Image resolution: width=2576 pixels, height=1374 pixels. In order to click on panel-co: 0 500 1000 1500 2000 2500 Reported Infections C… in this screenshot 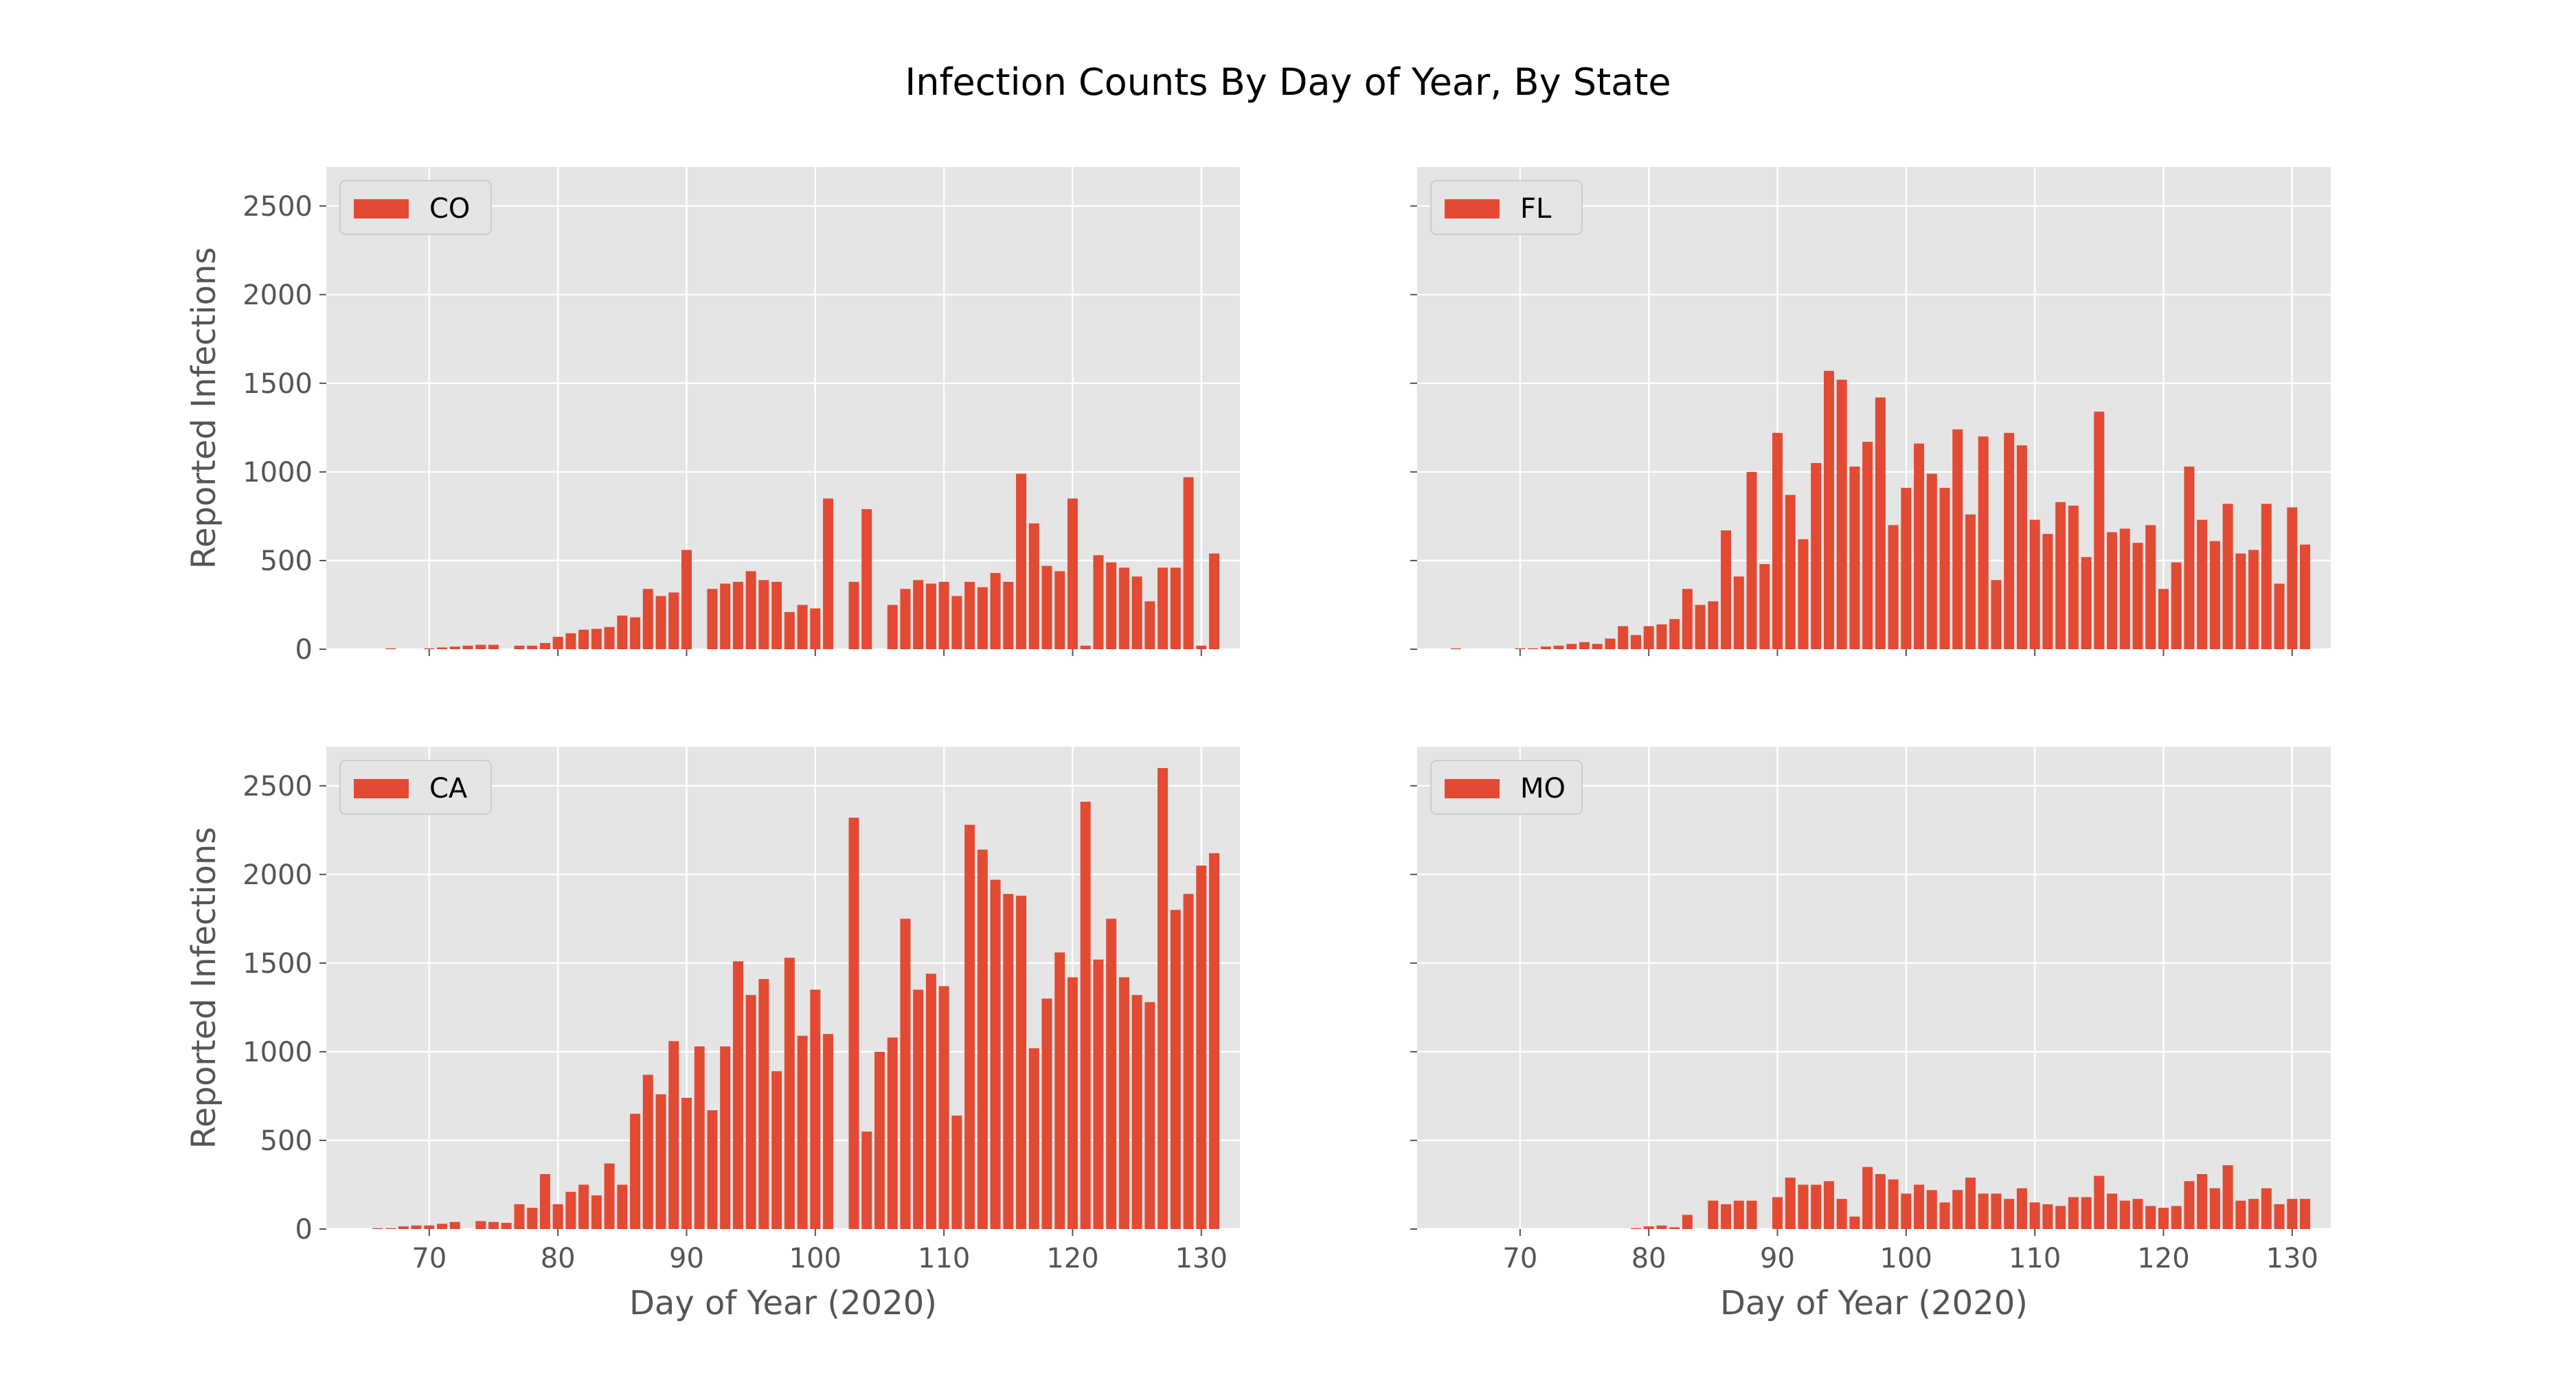, I will do `click(712, 417)`.